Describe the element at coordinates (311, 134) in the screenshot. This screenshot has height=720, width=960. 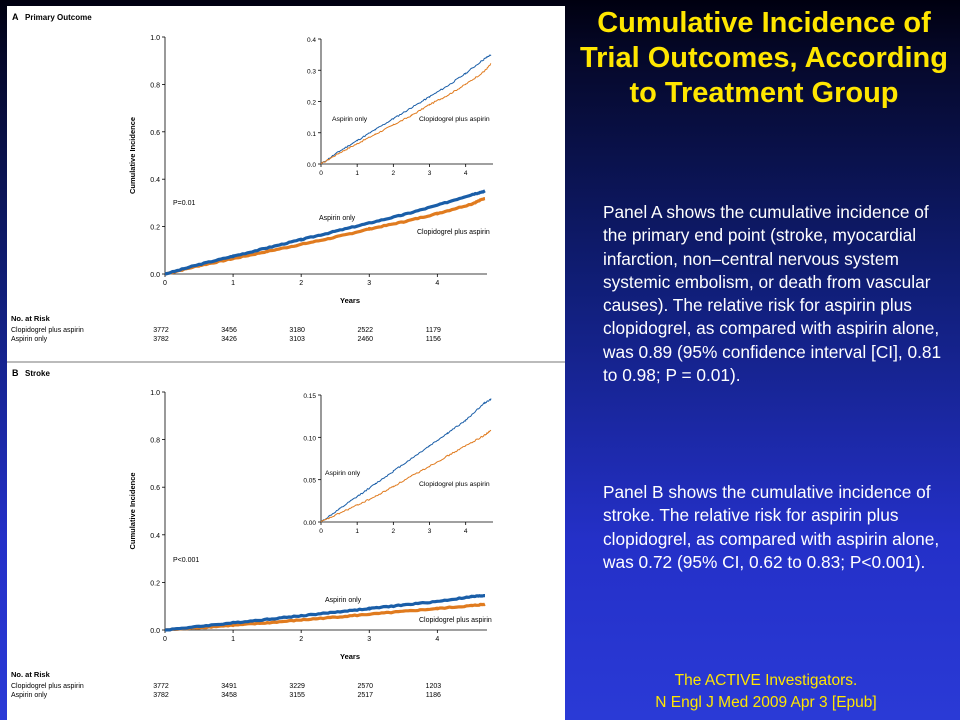
I see `inset-y-tick-label: 0.1` at that location.